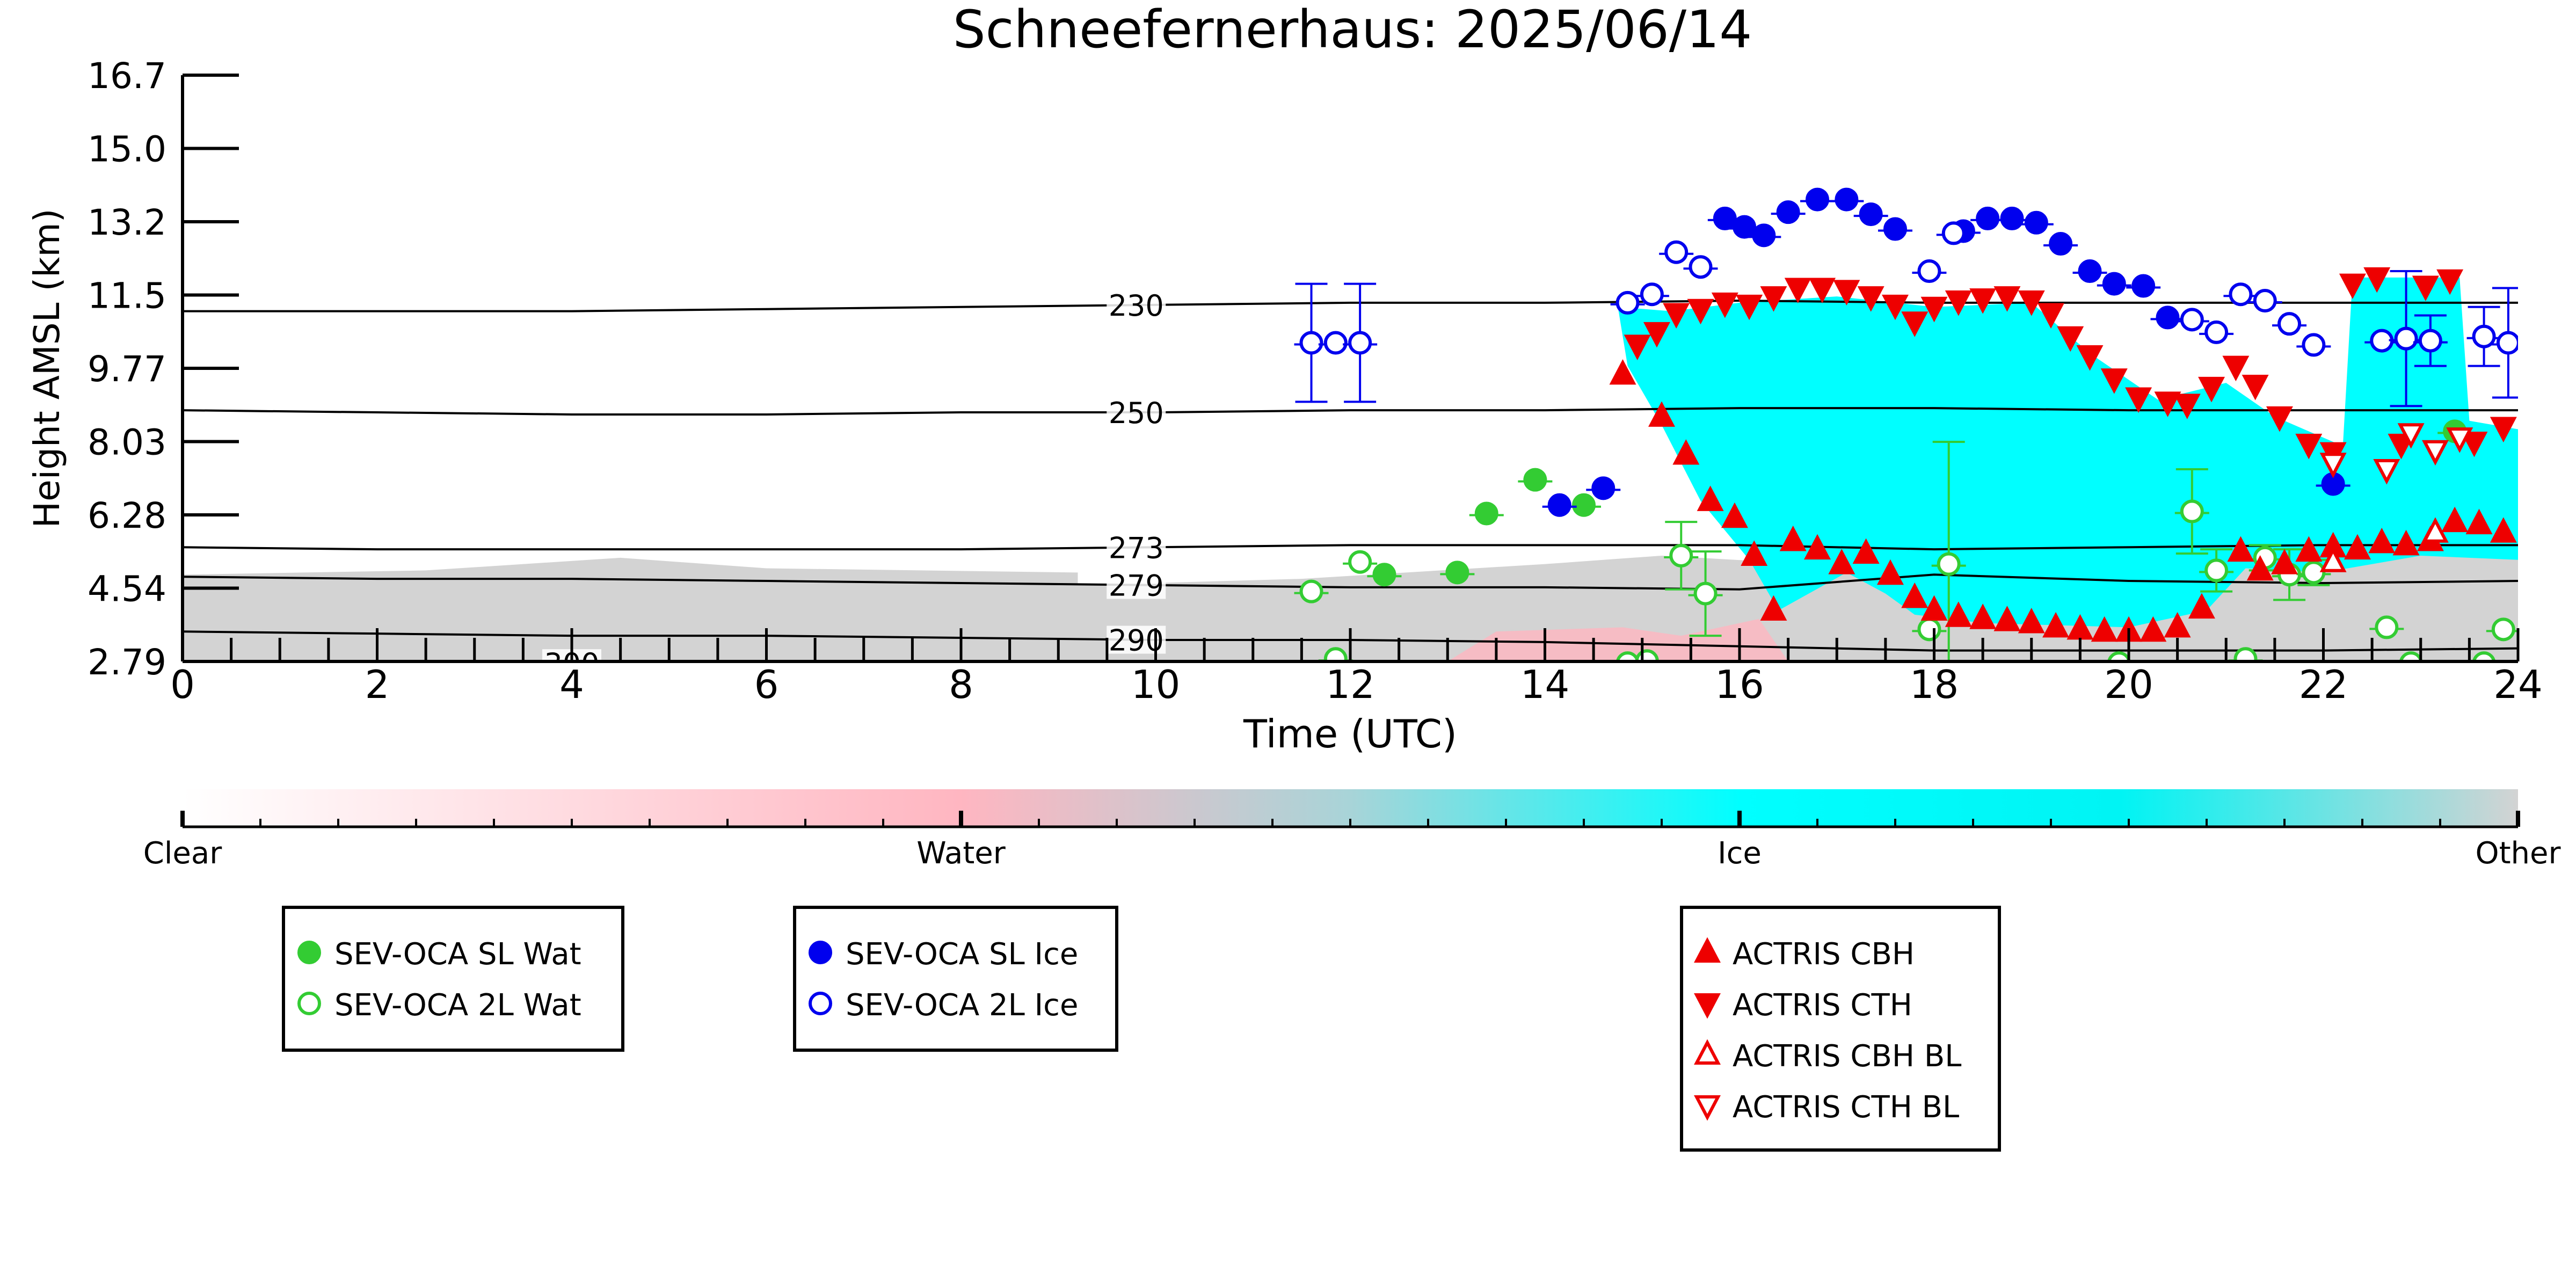 The height and width of the screenshot is (1288, 2576). Describe the element at coordinates (961, 853) in the screenshot. I see `colorbar-label: Water` at that location.